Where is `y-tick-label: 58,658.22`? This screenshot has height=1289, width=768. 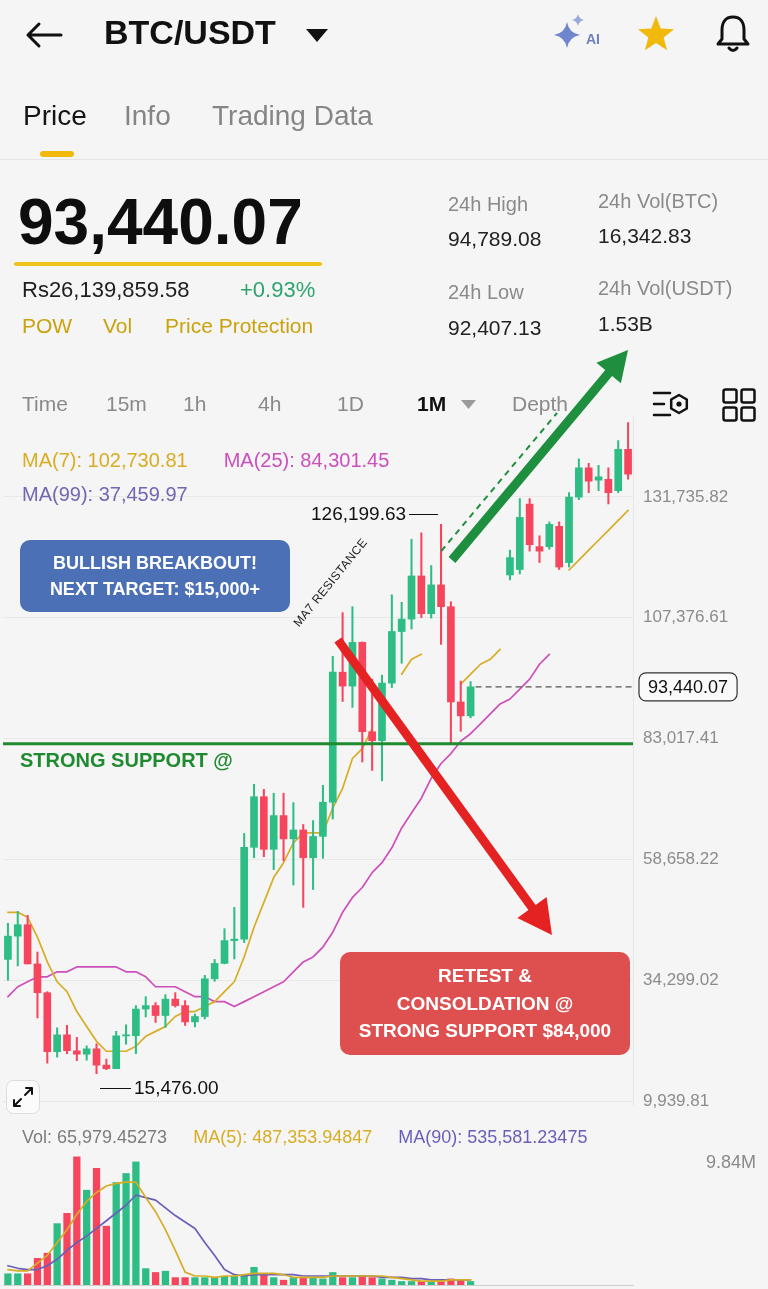
y-tick-label: 58,658.22 is located at coordinates (681, 859).